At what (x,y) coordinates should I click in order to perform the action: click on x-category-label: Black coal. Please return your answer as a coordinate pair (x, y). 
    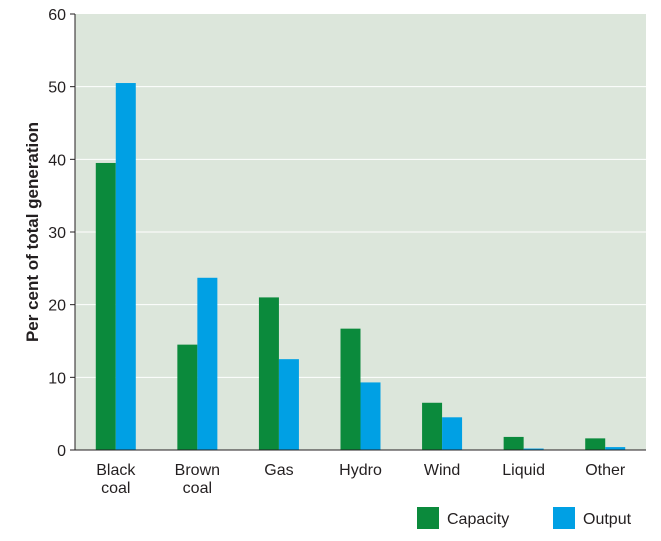
    Looking at the image, I should click on (116, 479).